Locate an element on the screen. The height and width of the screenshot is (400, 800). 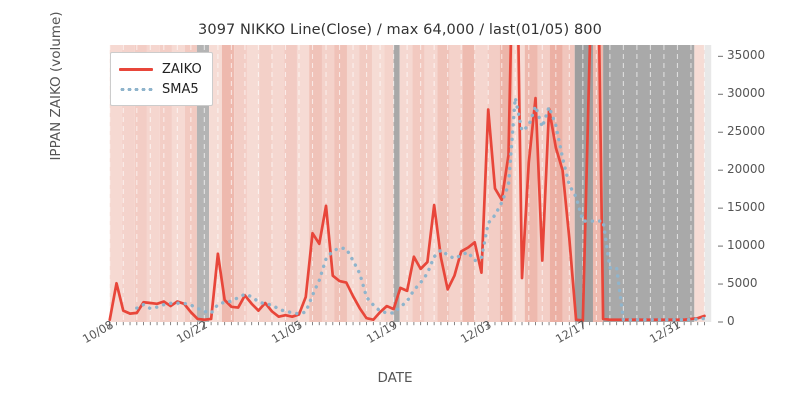
x-axis-label: DATE is located at coordinates (395, 378).